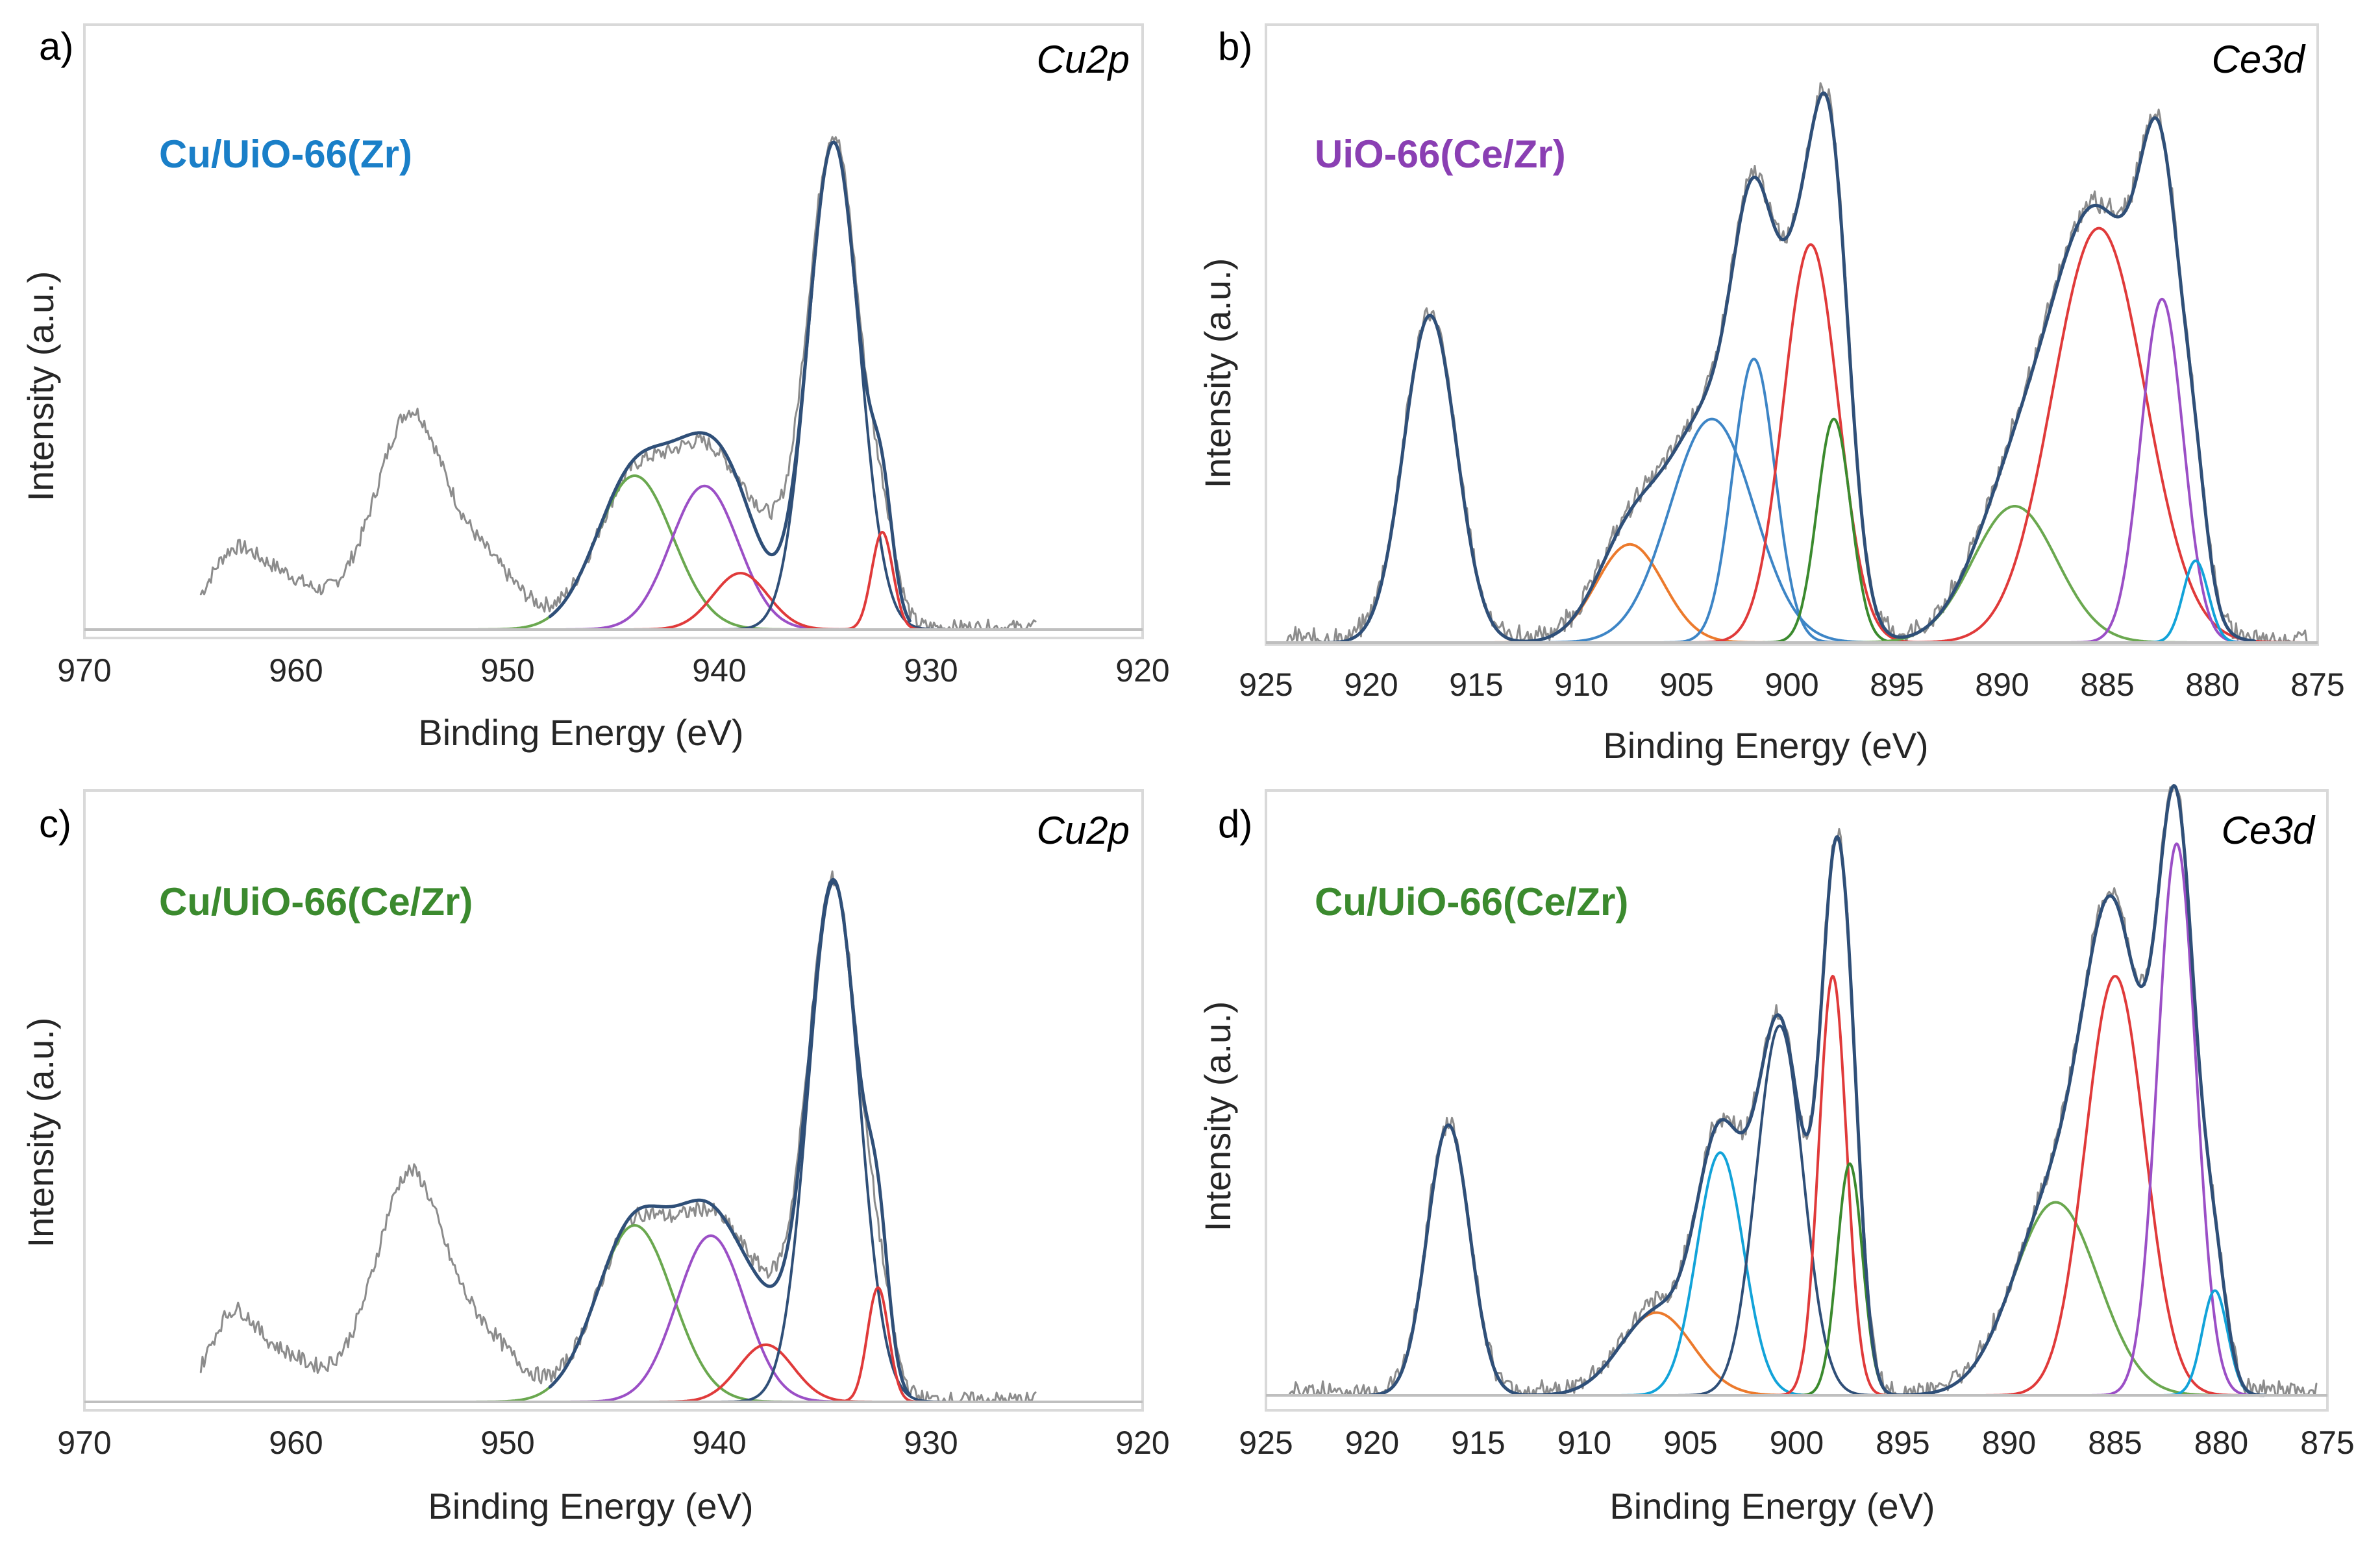  I want to click on panel-b-element-label: Ce3d, so click(2259, 59).